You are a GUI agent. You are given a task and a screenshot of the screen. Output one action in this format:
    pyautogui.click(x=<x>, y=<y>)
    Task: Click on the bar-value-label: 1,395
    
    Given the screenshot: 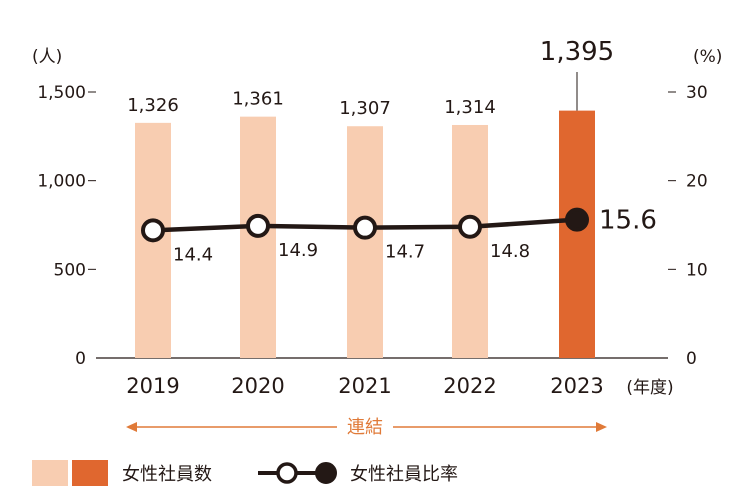 What is the action you would take?
    pyautogui.click(x=577, y=52)
    